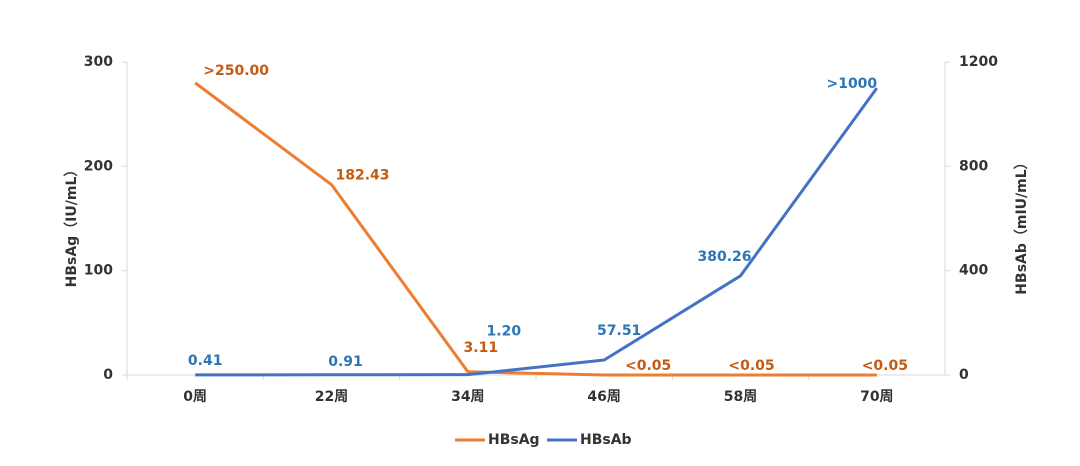 The width and height of the screenshot is (1080, 466). What do you see at coordinates (603, 397) in the screenshot?
I see `x-tick-label: 46周` at bounding box center [603, 397].